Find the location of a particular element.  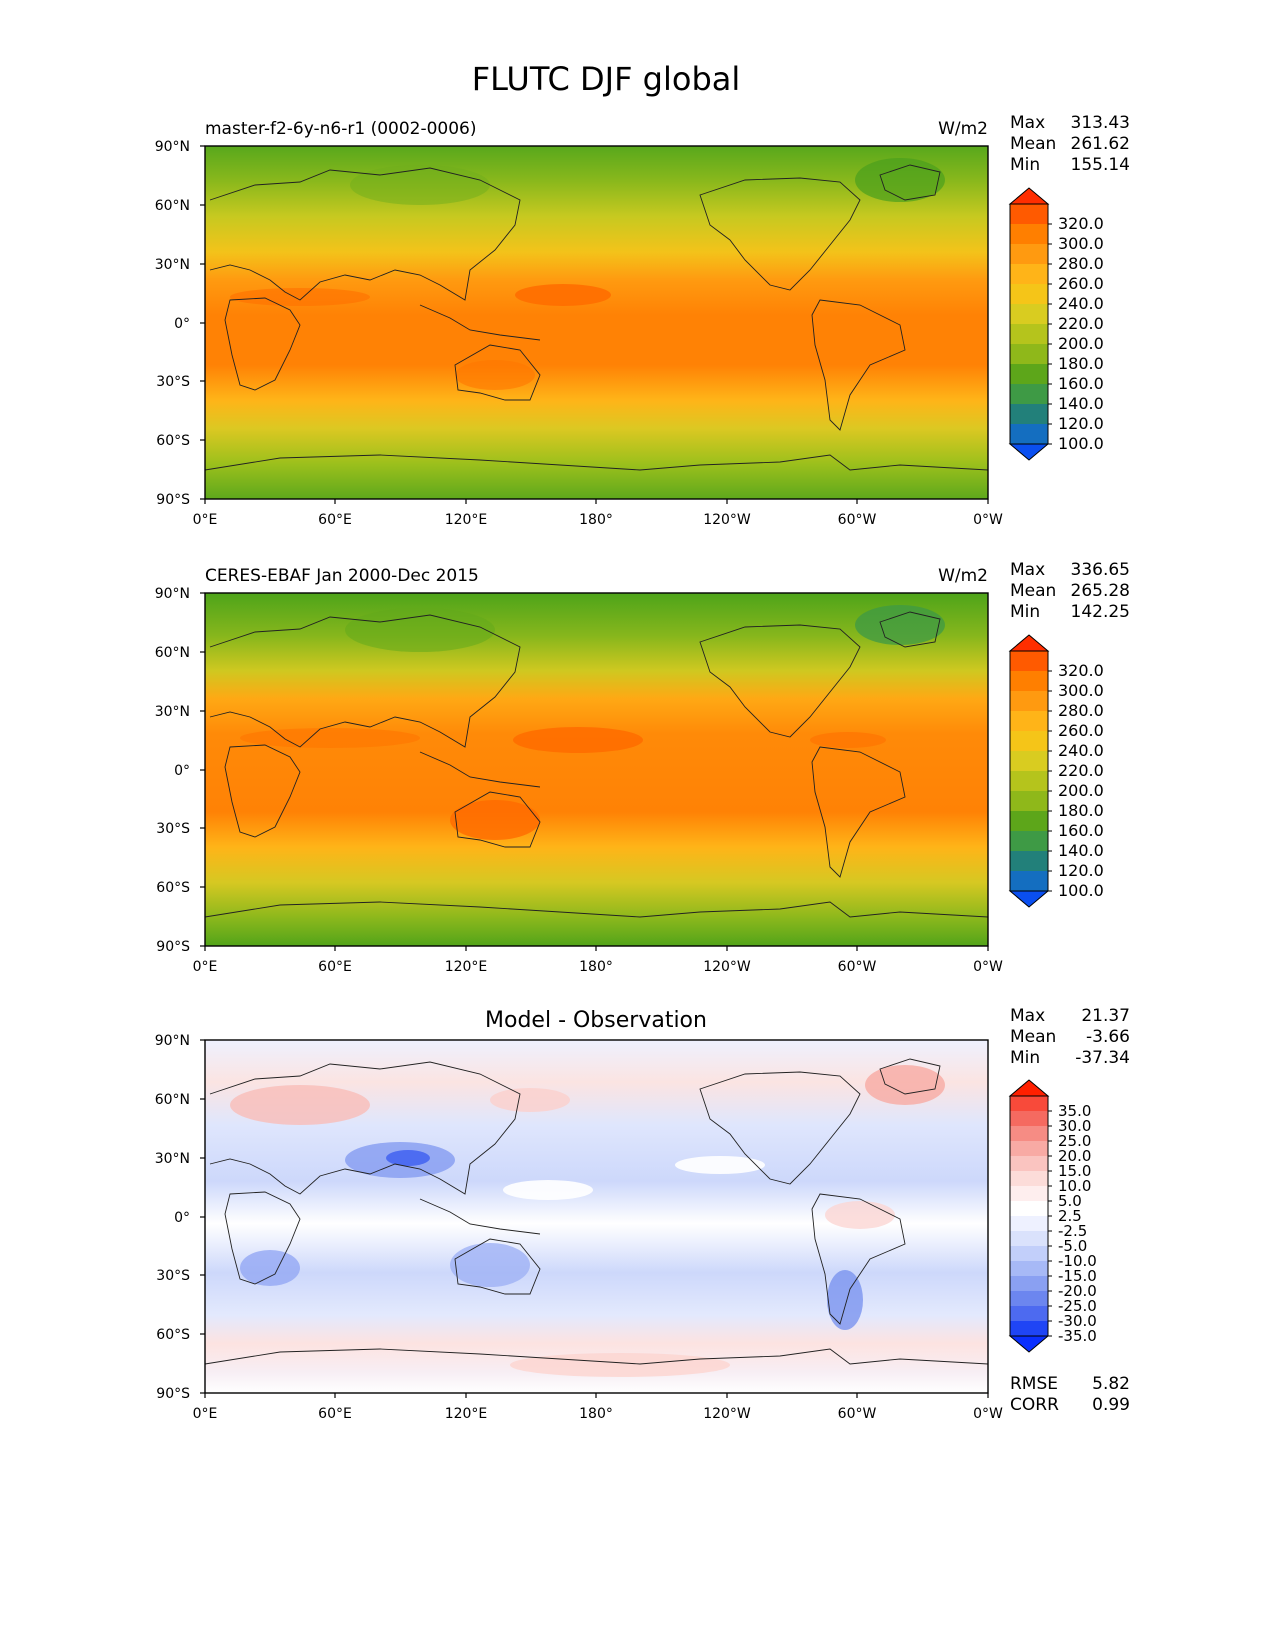

colorbar-tick-label: -15.0 is located at coordinates (1077, 1276).